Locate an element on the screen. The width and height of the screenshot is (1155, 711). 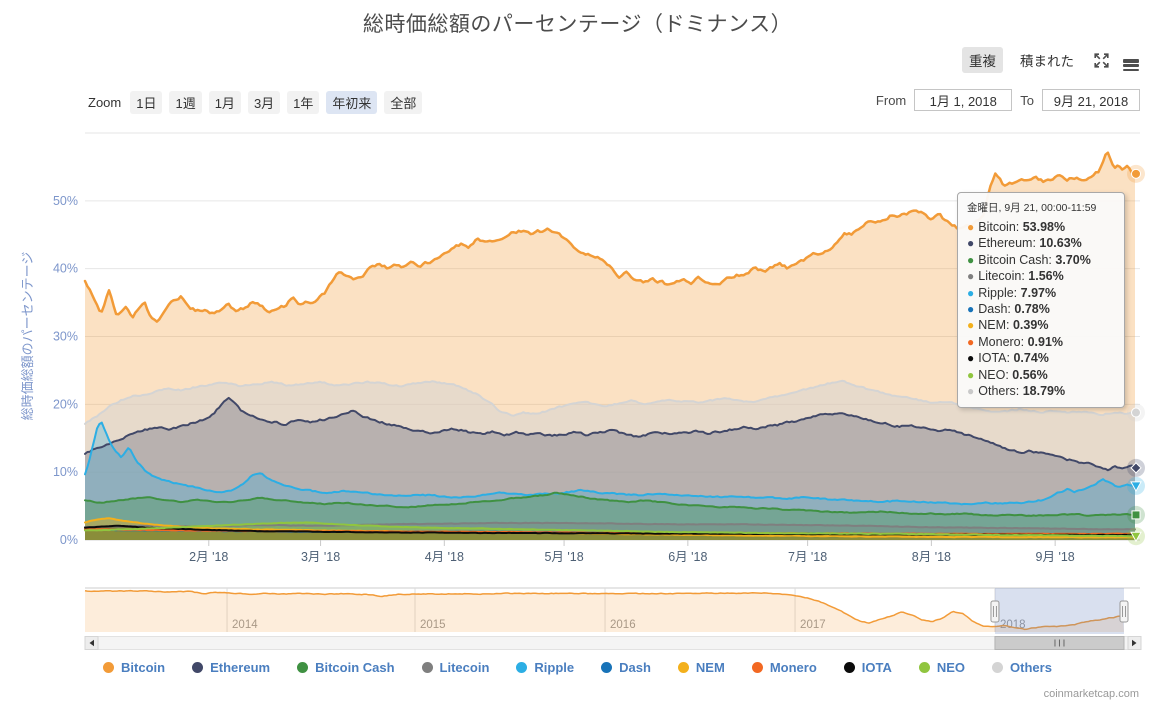
zoom-button-1週: 1週 is located at coordinates (185, 102).